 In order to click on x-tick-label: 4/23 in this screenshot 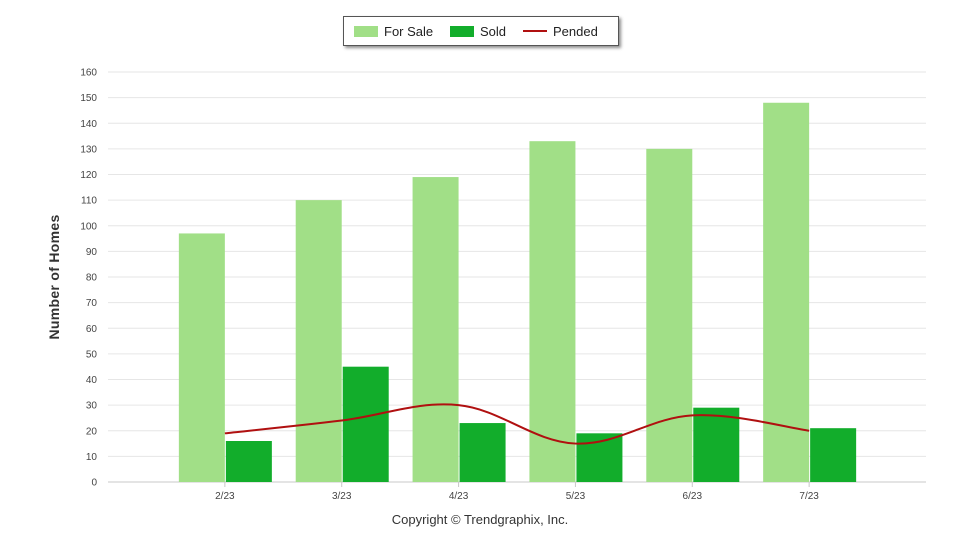, I will do `click(459, 496)`.